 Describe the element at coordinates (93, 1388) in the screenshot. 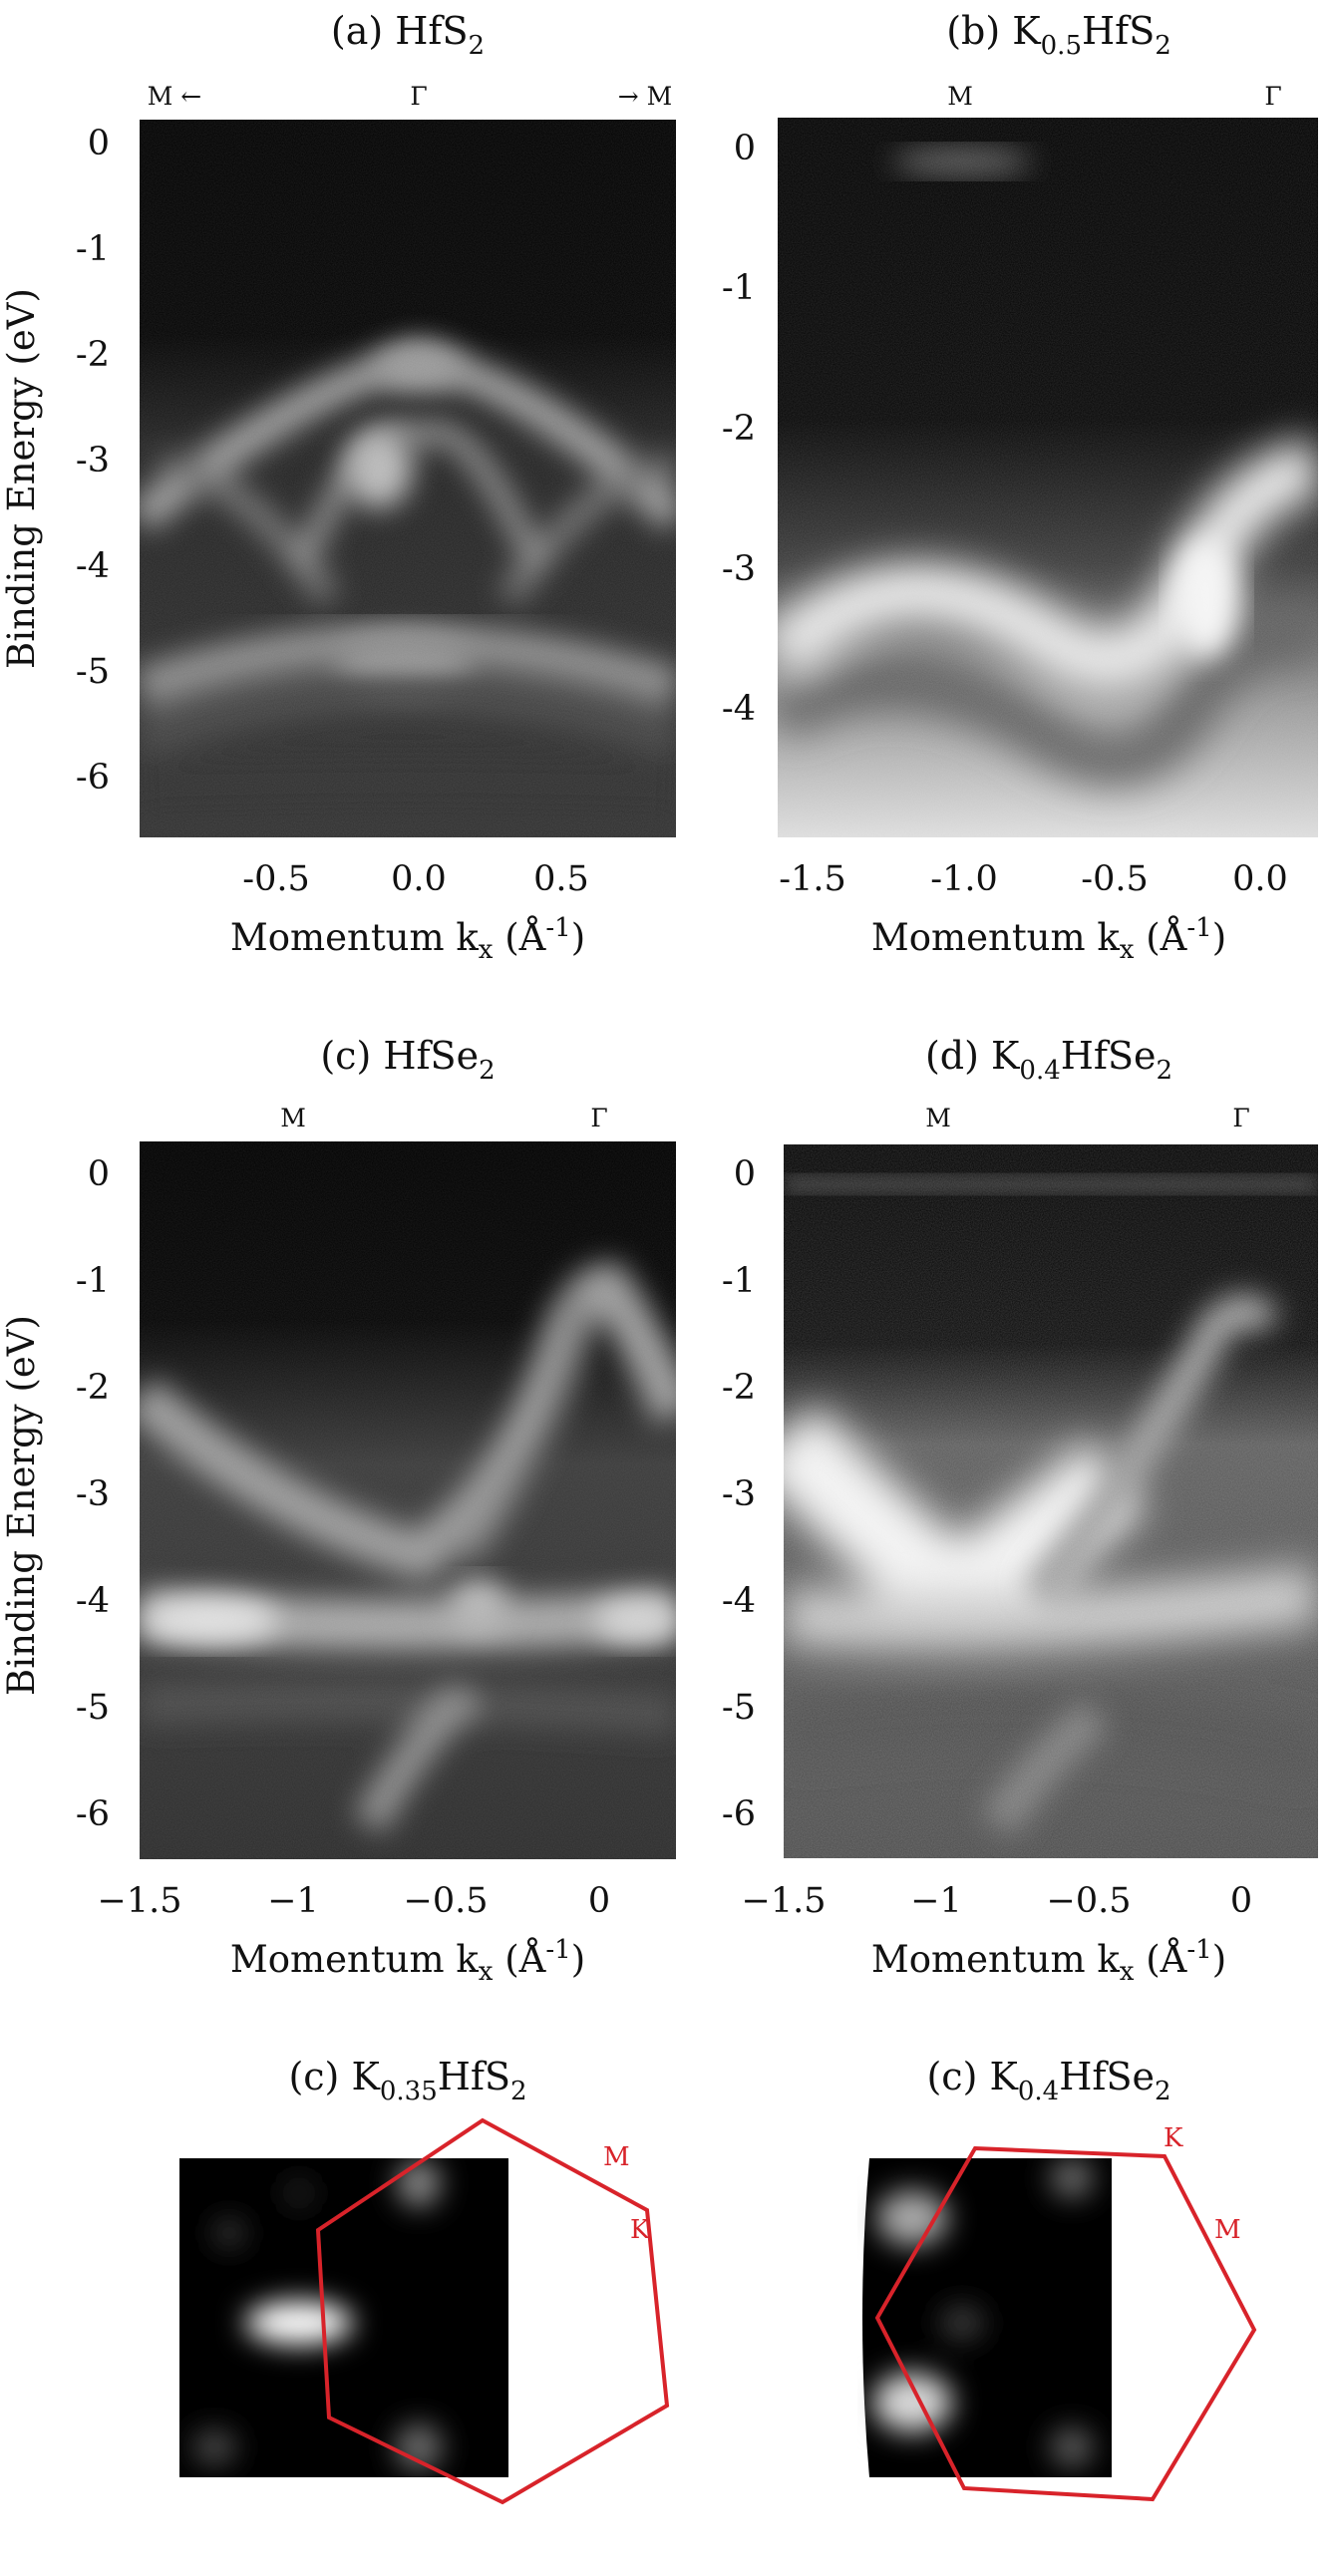

I see `panel-c-ytick: -2` at that location.